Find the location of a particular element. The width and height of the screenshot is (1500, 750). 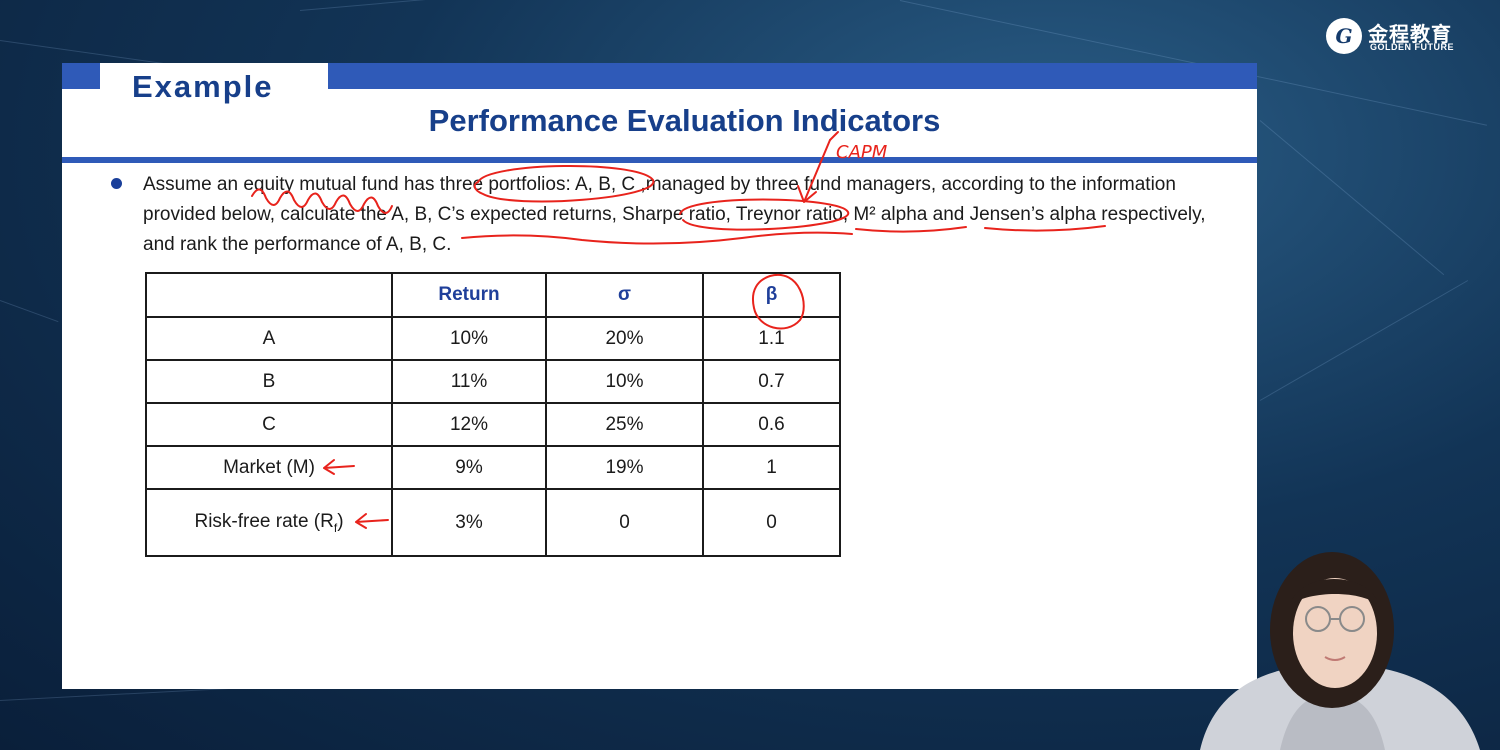

header-cell-return: Return is located at coordinates (469, 295).